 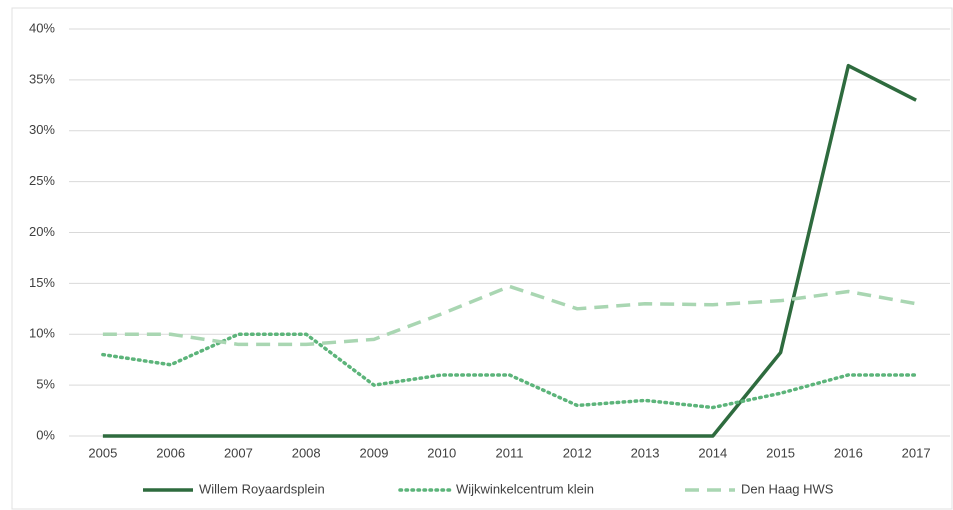 What do you see at coordinates (238, 452) in the screenshot?
I see `x-tick-label: 2007` at bounding box center [238, 452].